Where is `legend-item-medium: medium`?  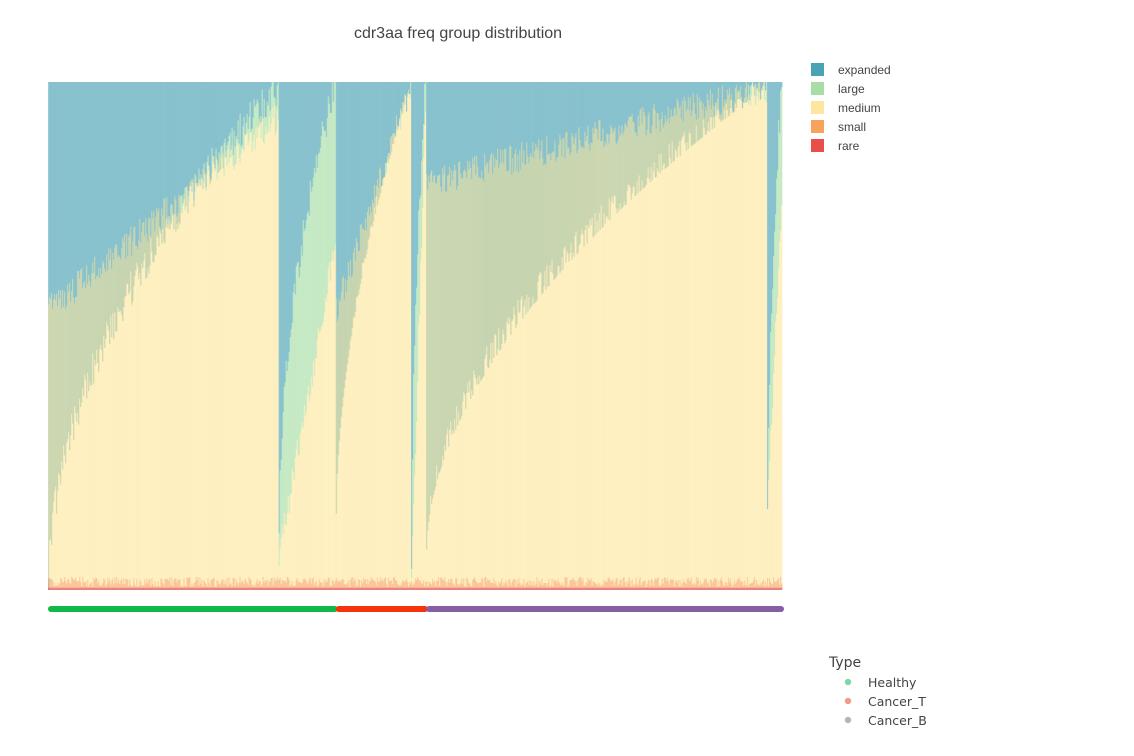
legend-item-medium: medium is located at coordinates (846, 108).